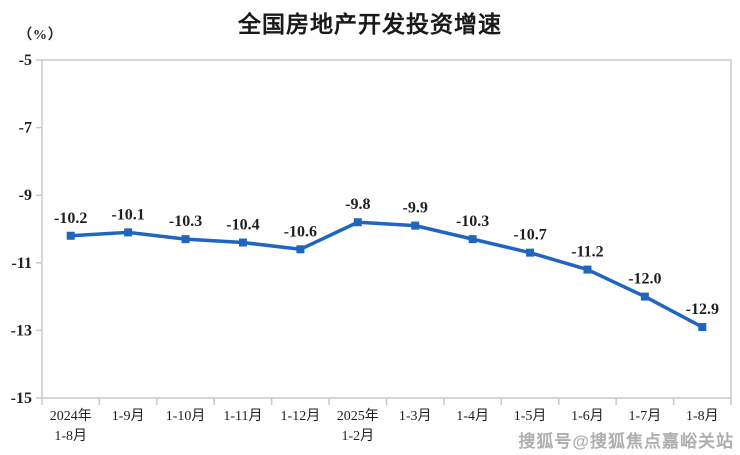 The image size is (740, 455). Describe the element at coordinates (128, 416) in the screenshot. I see `x-tick-label: 1-9月` at that location.